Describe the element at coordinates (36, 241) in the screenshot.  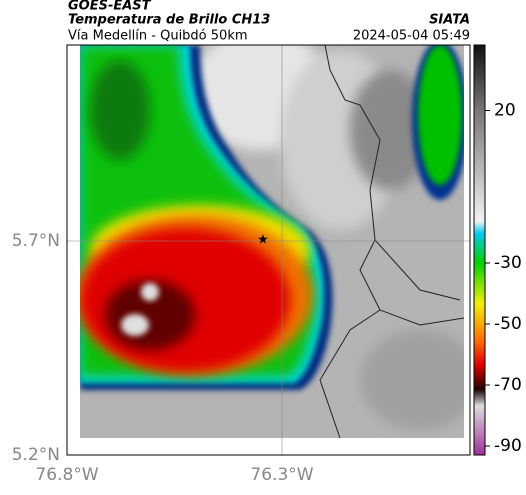
I see `lat-label: 5.7°N` at that location.